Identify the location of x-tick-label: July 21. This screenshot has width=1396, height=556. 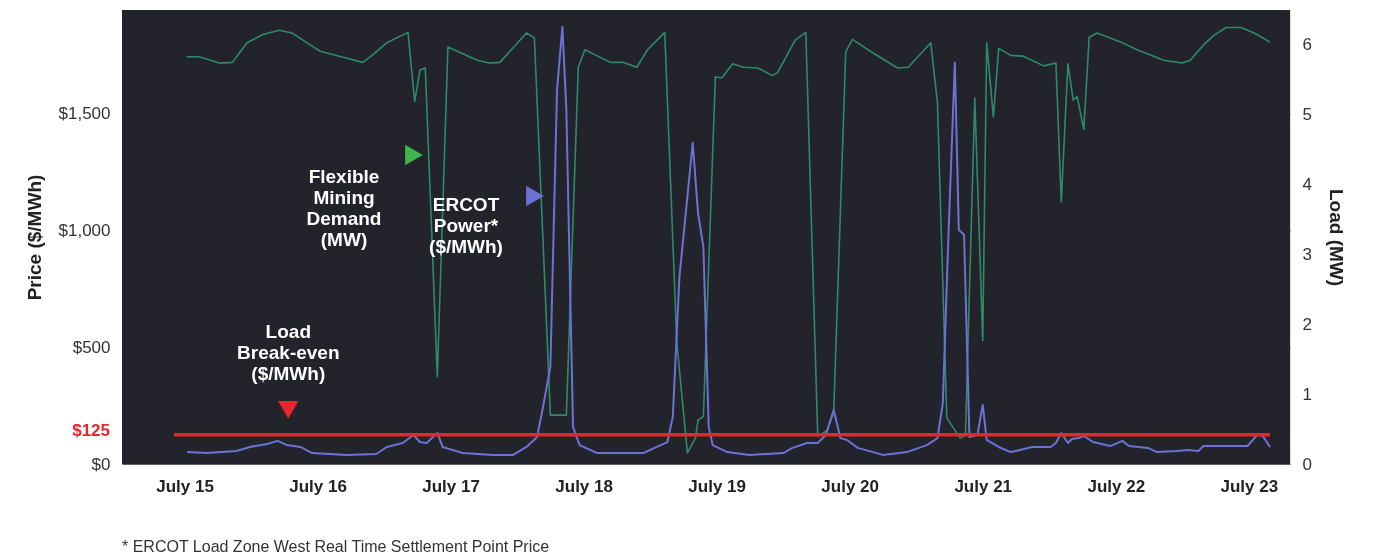
(983, 486).